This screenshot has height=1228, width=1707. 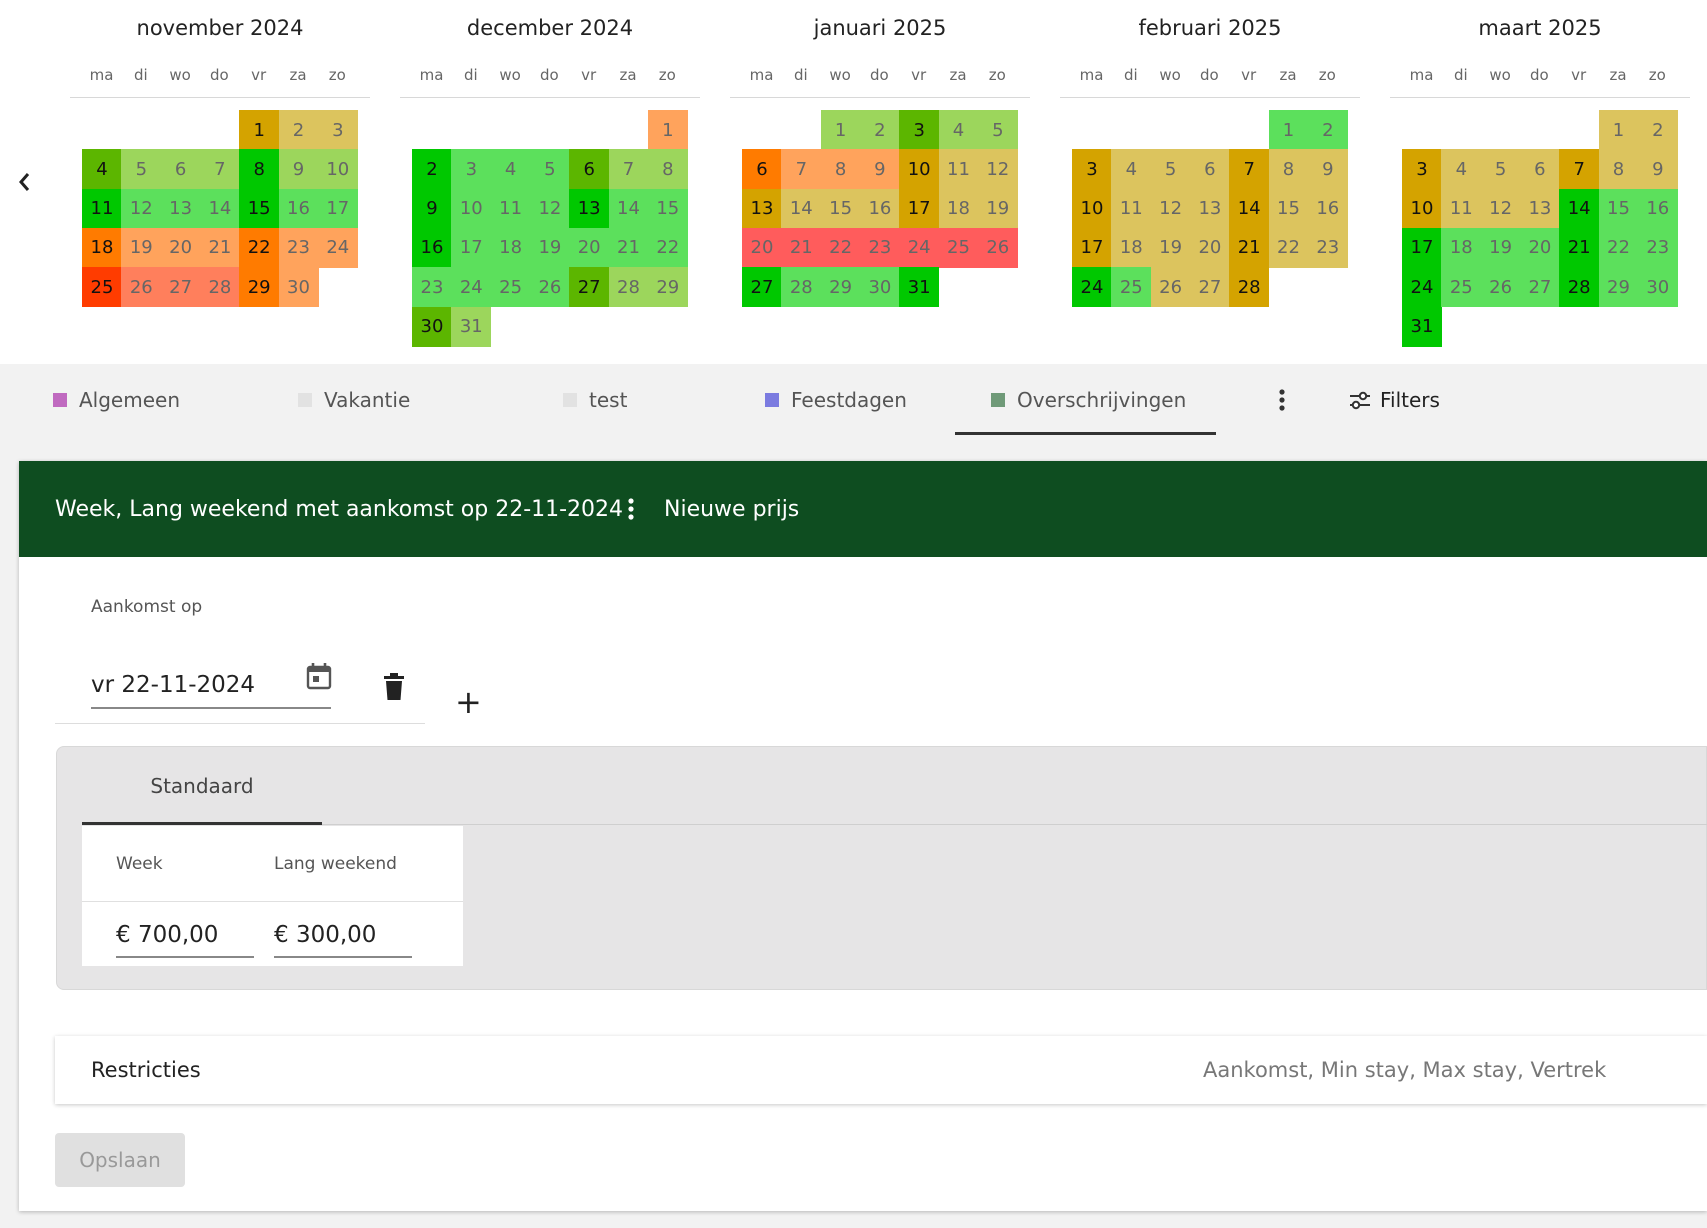 I want to click on calendar-day: 10, so click(x=1092, y=208).